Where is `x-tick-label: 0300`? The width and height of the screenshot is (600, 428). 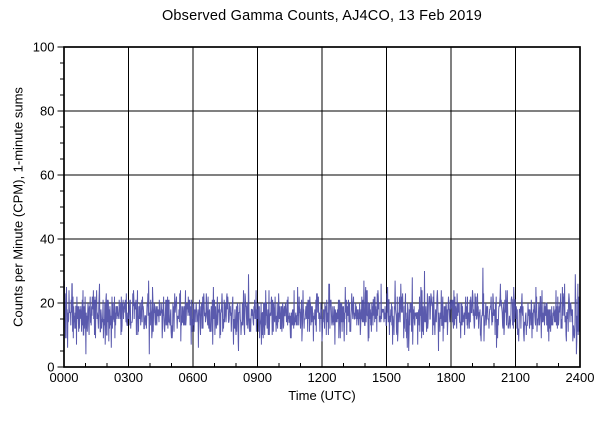 x-tick-label: 0300 is located at coordinates (128, 377).